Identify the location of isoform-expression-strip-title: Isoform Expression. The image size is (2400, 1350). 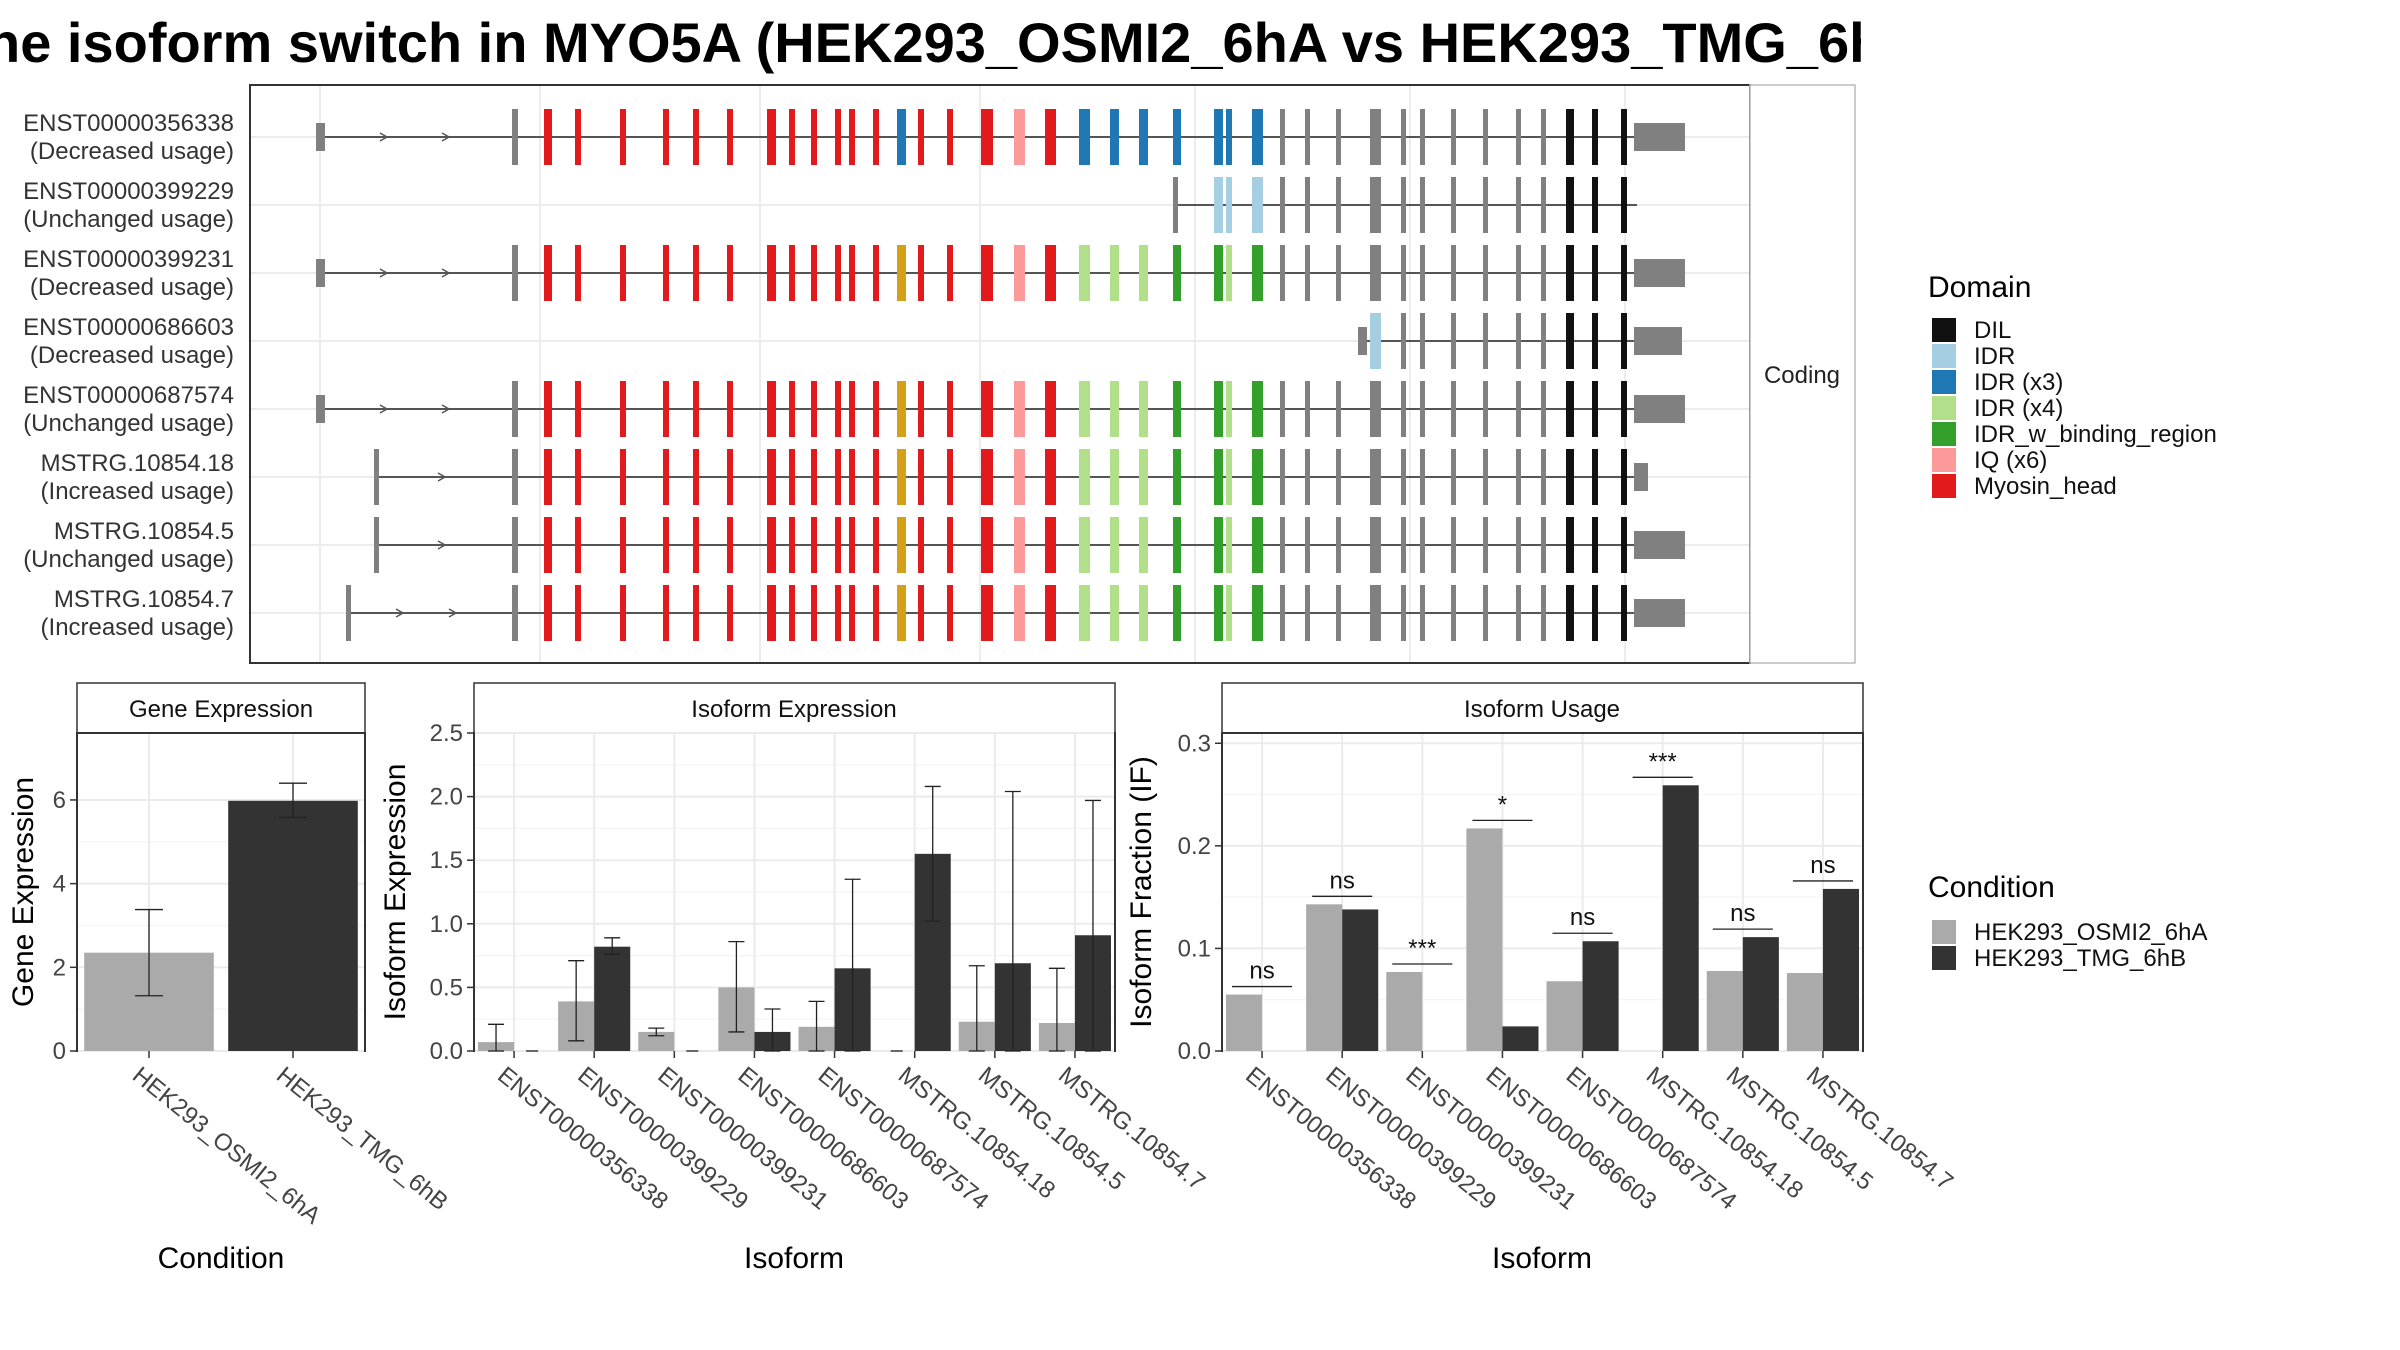
(793, 709).